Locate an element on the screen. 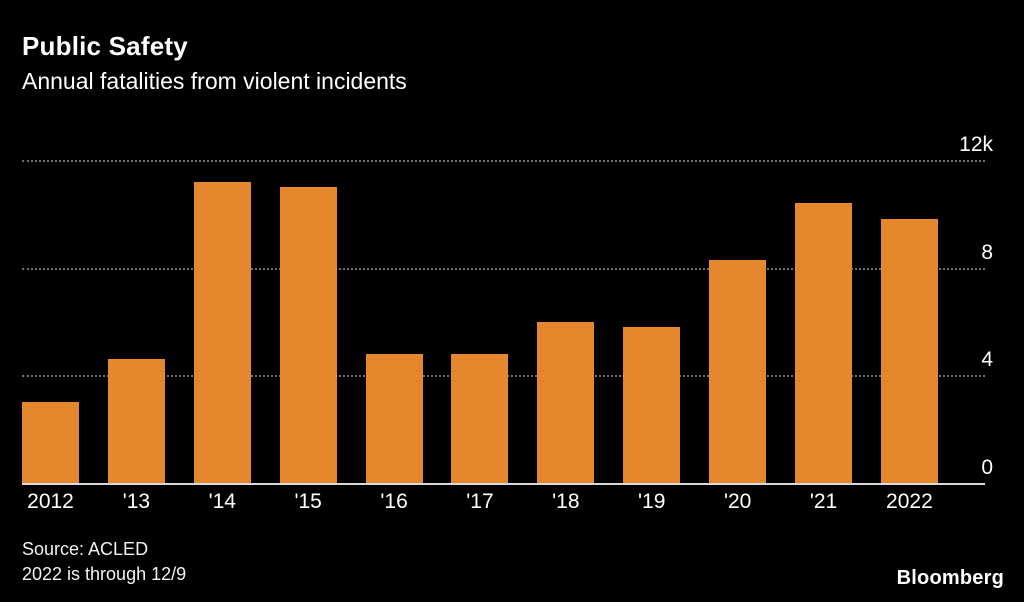 Image resolution: width=1024 pixels, height=602 pixels. x-axis-labels: 2012 '13 '14 '15 '16 '17 '18 '19 '20 '21 2022 is located at coordinates (480, 502).